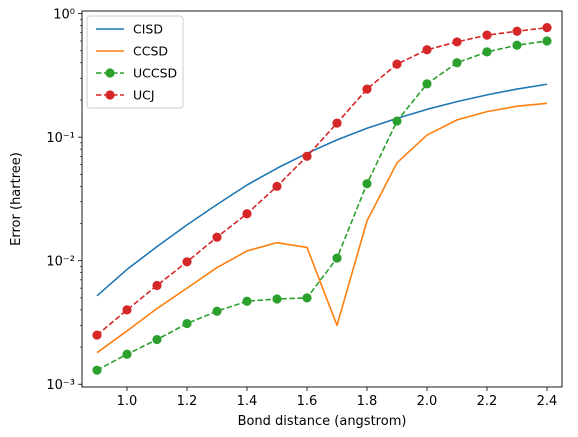 The image size is (578, 437). I want to click on y-tick-label: 10⁻², so click(60, 262).